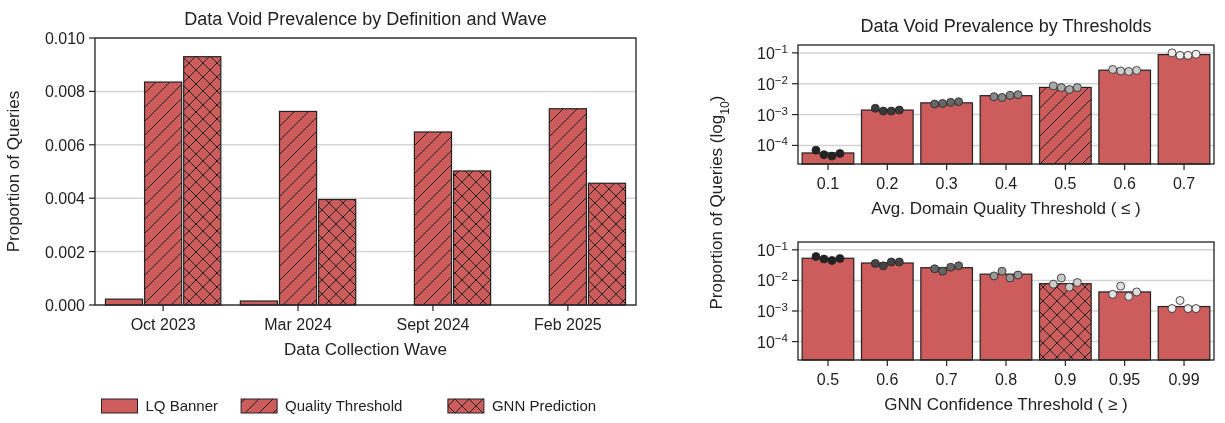 This screenshot has width=1225, height=423. What do you see at coordinates (1065, 379) in the screenshot?
I see `x-tick-label: 0.9` at bounding box center [1065, 379].